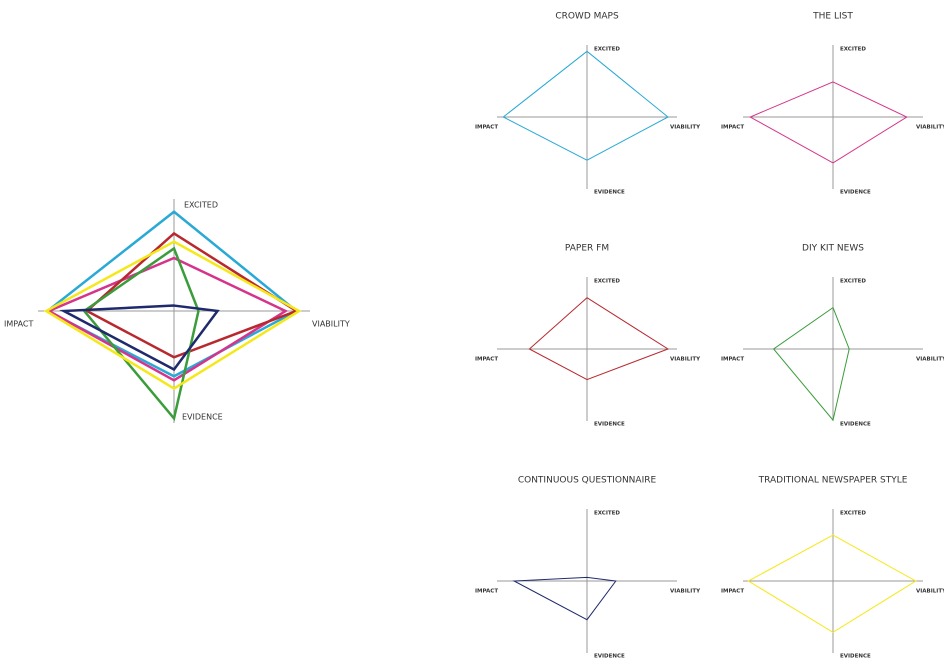 This screenshot has height=658, width=944. Describe the element at coordinates (587, 249) in the screenshot. I see `chart-title: PAPER FM` at that location.